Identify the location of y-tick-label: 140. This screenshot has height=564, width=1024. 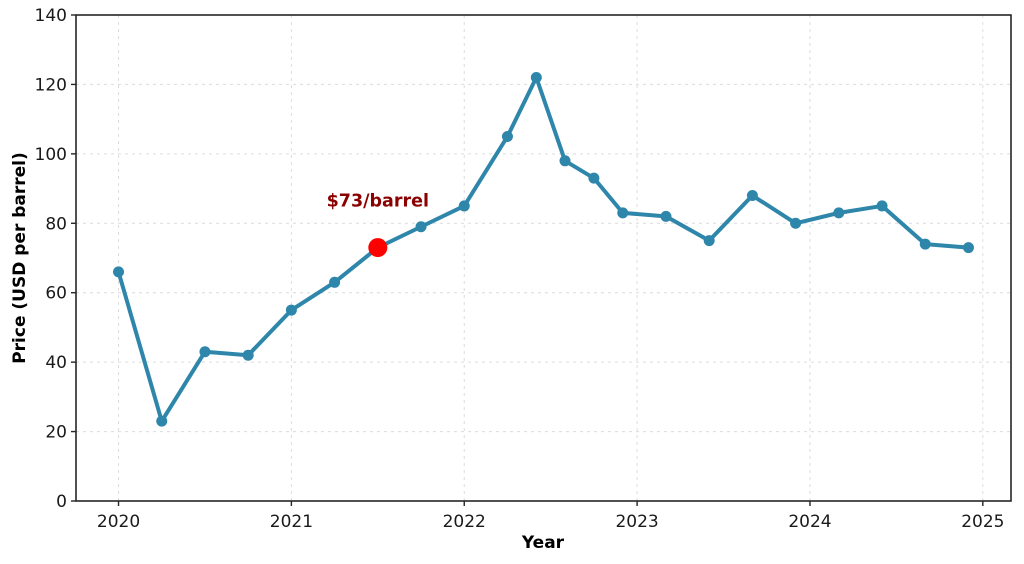
(51, 16).